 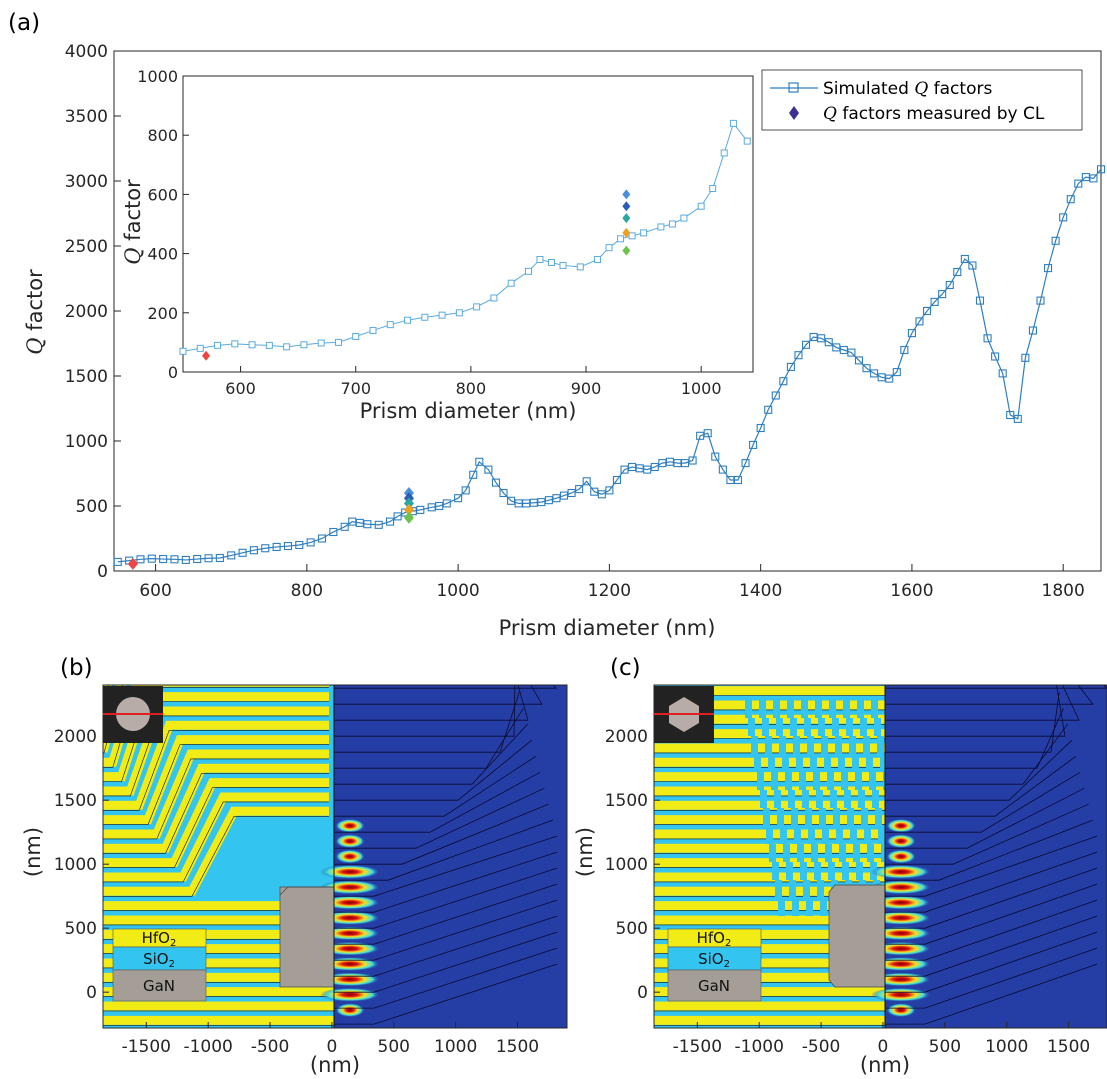 I want to click on c-x-tick-label: -1000, so click(x=759, y=1047).